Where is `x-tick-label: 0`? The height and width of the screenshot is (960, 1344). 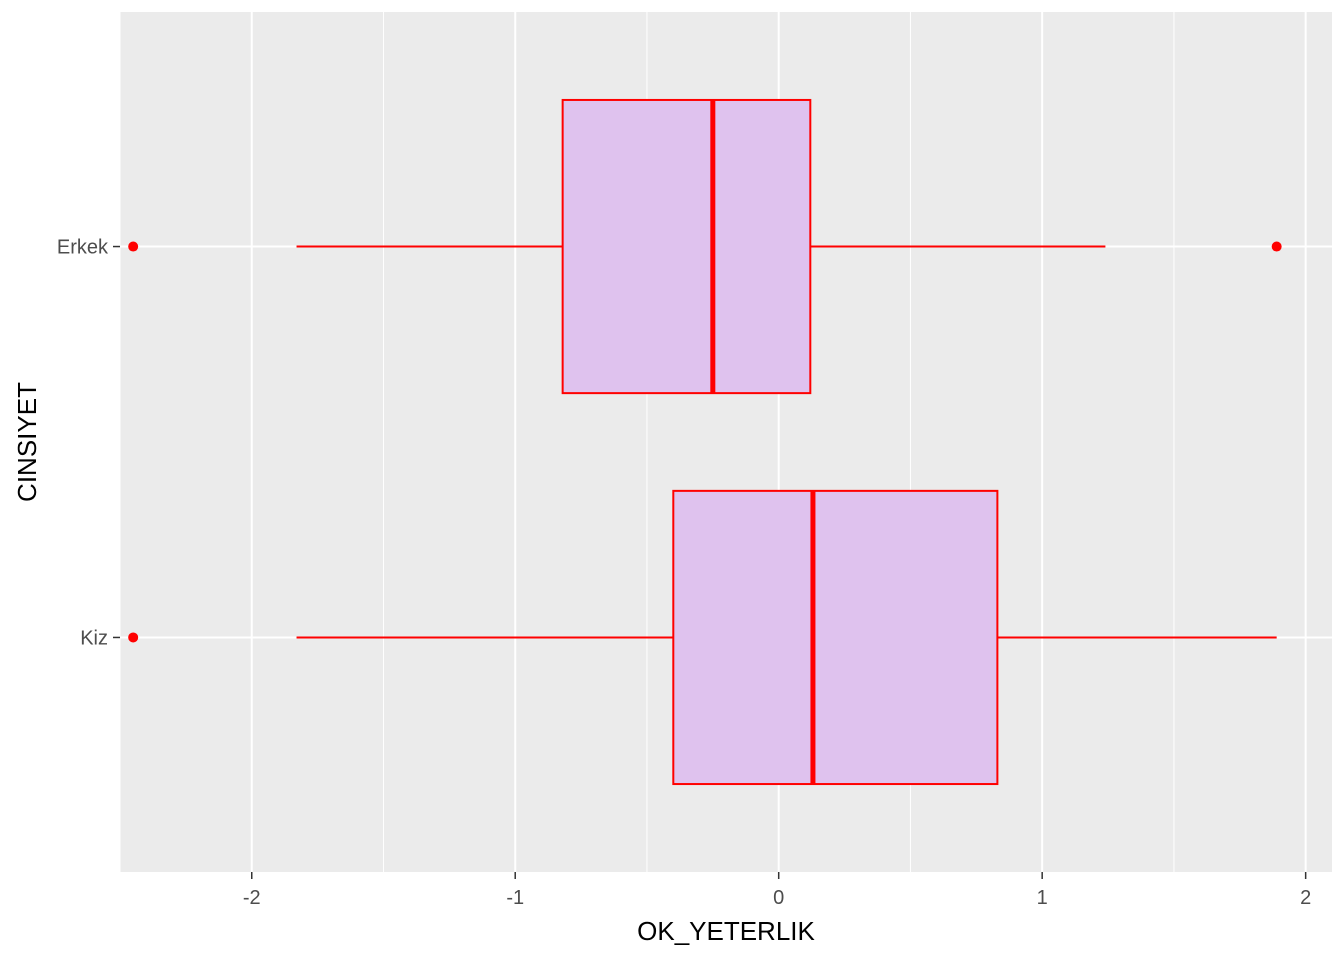
x-tick-label: 0 is located at coordinates (778, 898).